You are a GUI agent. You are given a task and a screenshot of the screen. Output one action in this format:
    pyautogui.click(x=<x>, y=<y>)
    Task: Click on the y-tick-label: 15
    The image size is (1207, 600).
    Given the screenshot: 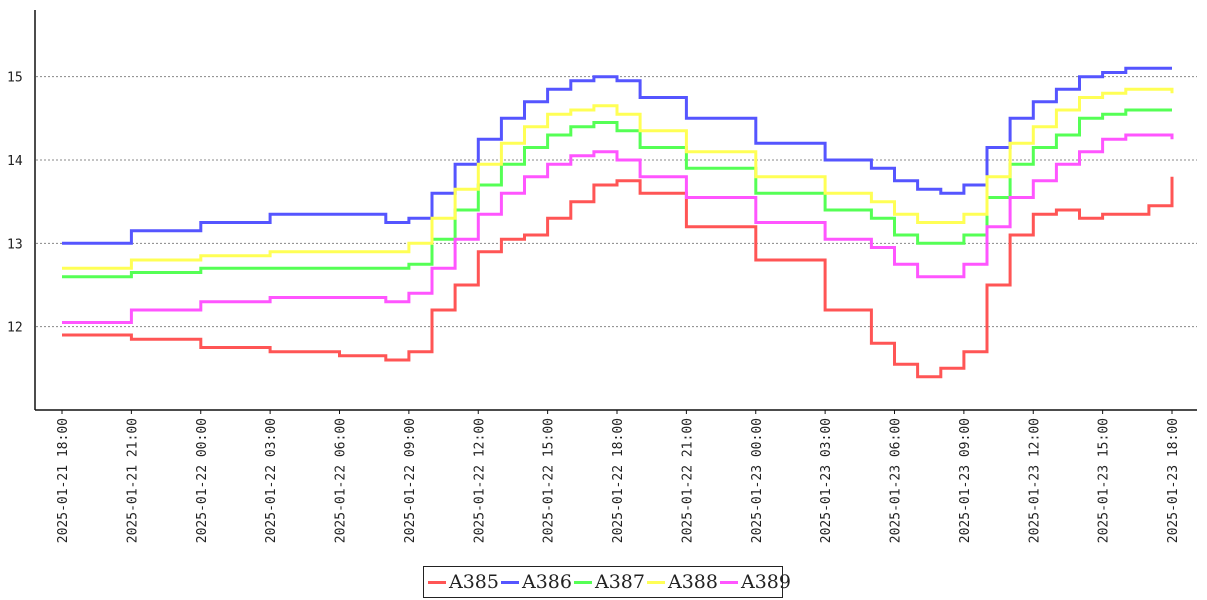 What is the action you would take?
    pyautogui.click(x=15, y=78)
    